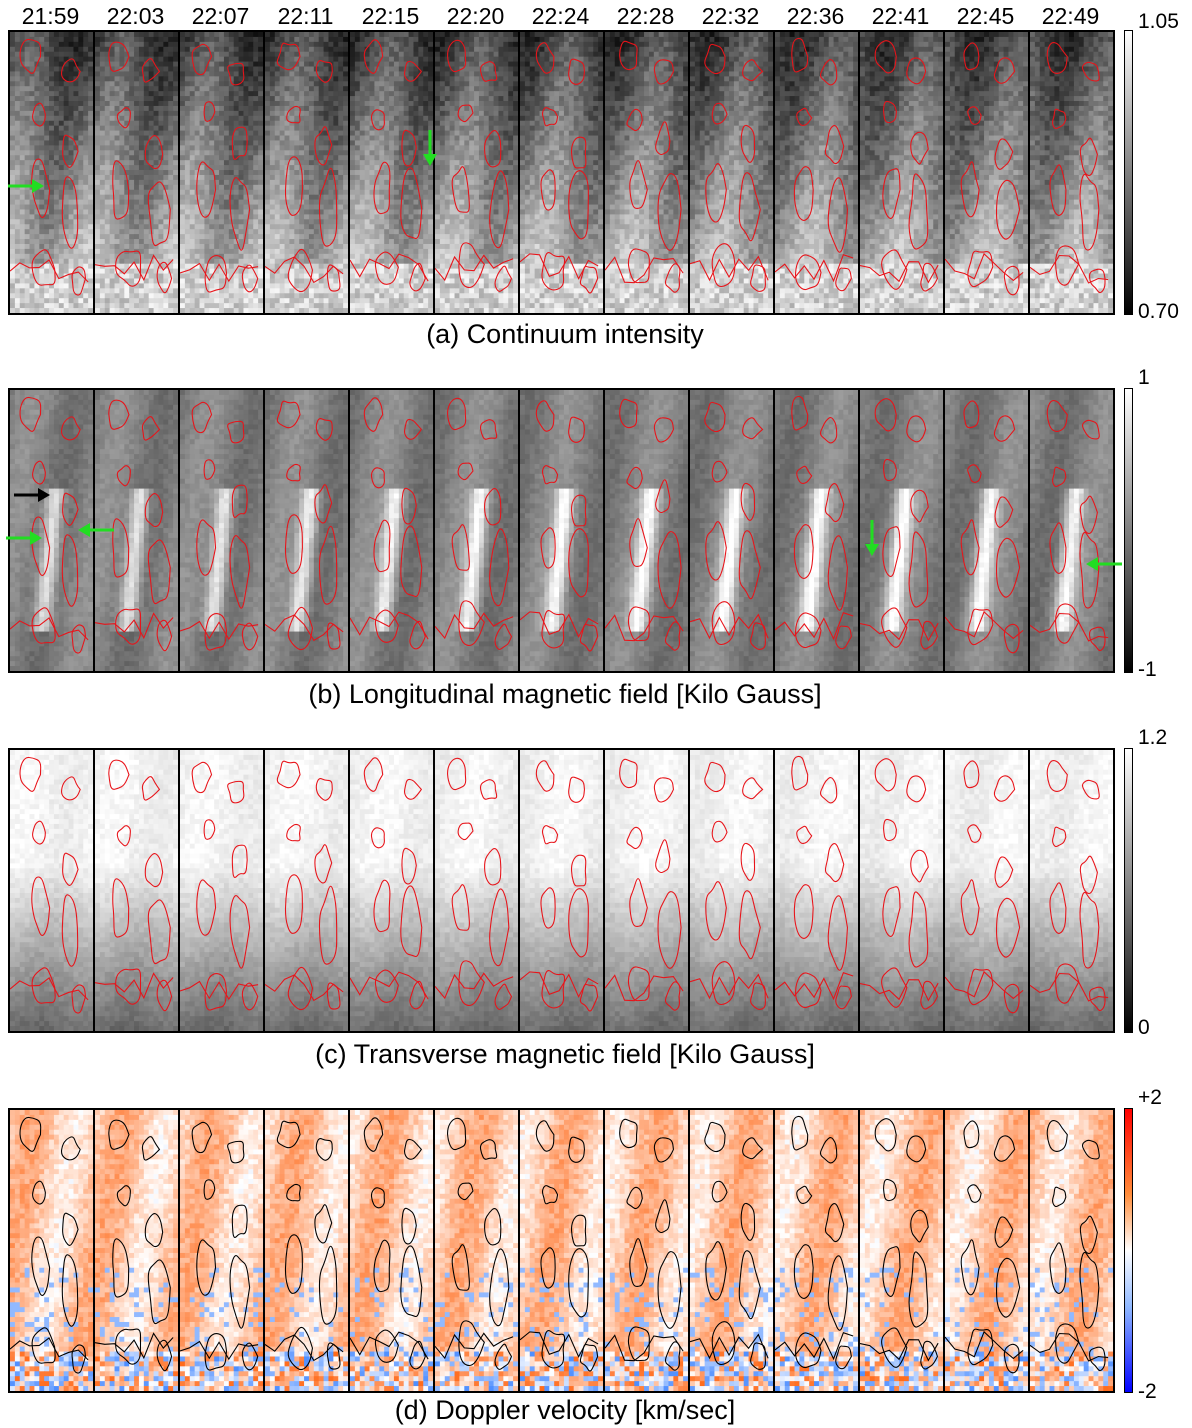  What do you see at coordinates (1144, 378) in the screenshot?
I see `colorbar-max-label: 1` at bounding box center [1144, 378].